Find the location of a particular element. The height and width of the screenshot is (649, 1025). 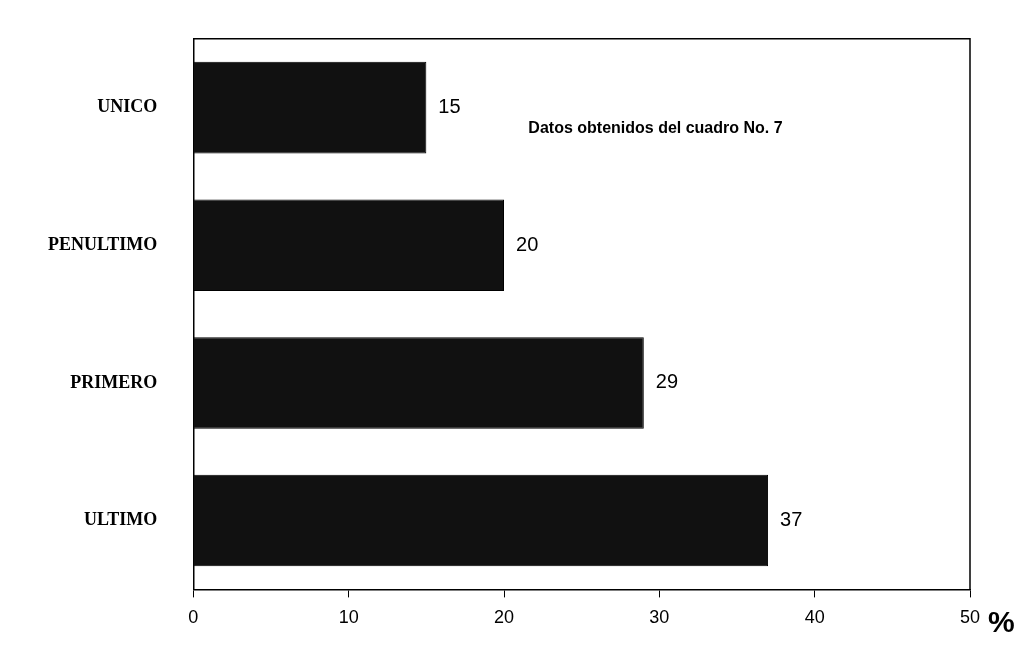

annotation: Datos obtenidos del cuadro No. 7 is located at coordinates (655, 128).